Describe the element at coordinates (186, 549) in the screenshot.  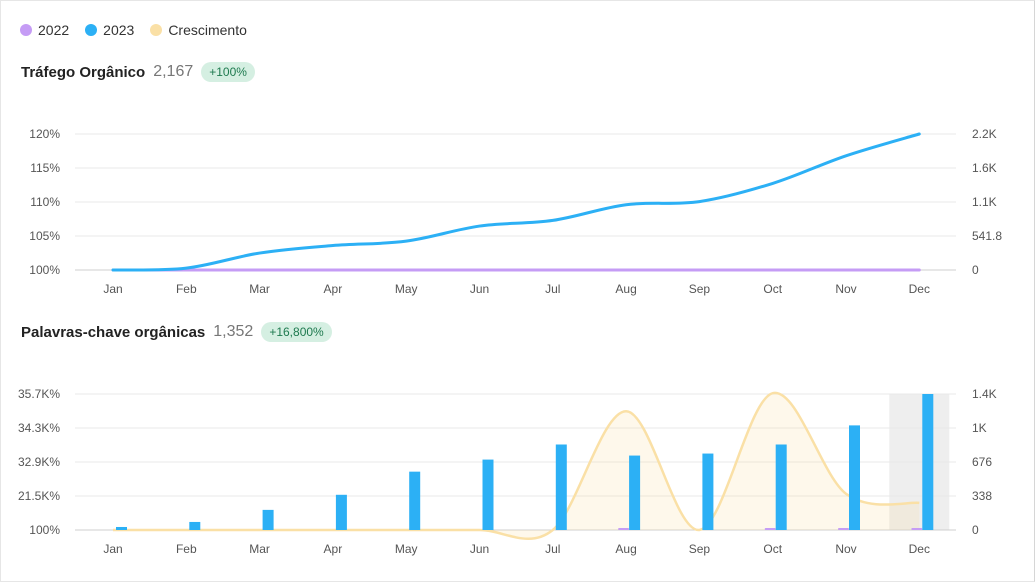
I see `keywords-x-tick: Feb` at that location.